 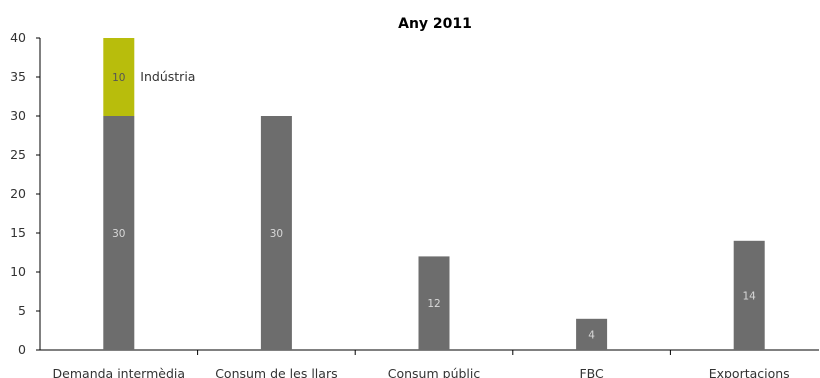 What do you see at coordinates (276, 372) in the screenshot?
I see `x-tick-label: Consum de les llars` at bounding box center [276, 372].